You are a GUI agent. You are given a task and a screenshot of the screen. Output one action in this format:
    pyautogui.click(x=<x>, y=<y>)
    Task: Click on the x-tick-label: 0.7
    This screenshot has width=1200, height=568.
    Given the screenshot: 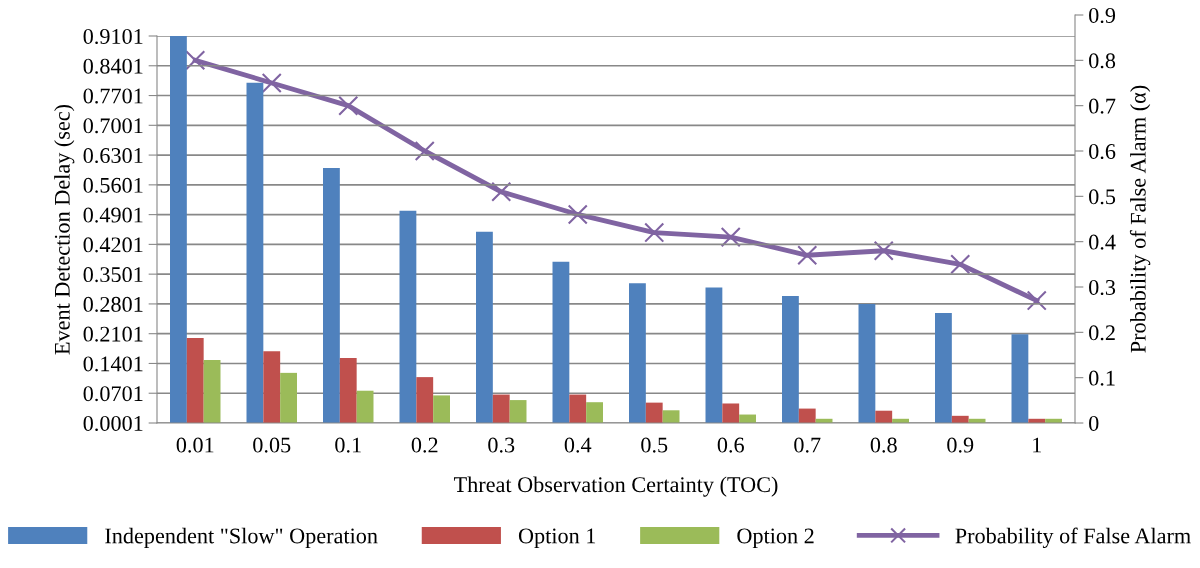 What is the action you would take?
    pyautogui.click(x=807, y=445)
    